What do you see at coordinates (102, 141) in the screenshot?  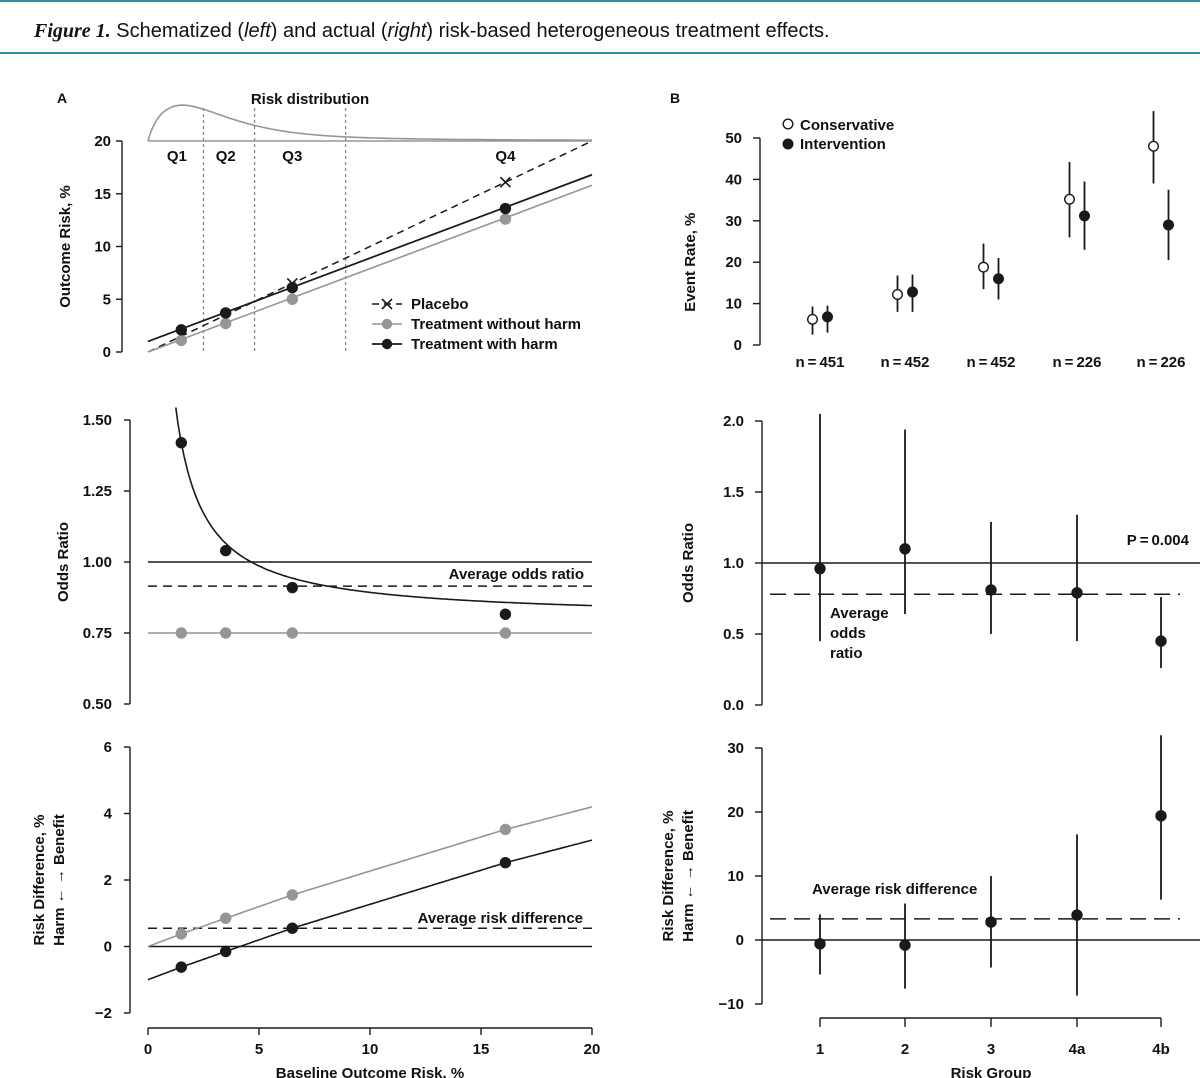 I see `a-top-y-tick-label-4: 20` at bounding box center [102, 141].